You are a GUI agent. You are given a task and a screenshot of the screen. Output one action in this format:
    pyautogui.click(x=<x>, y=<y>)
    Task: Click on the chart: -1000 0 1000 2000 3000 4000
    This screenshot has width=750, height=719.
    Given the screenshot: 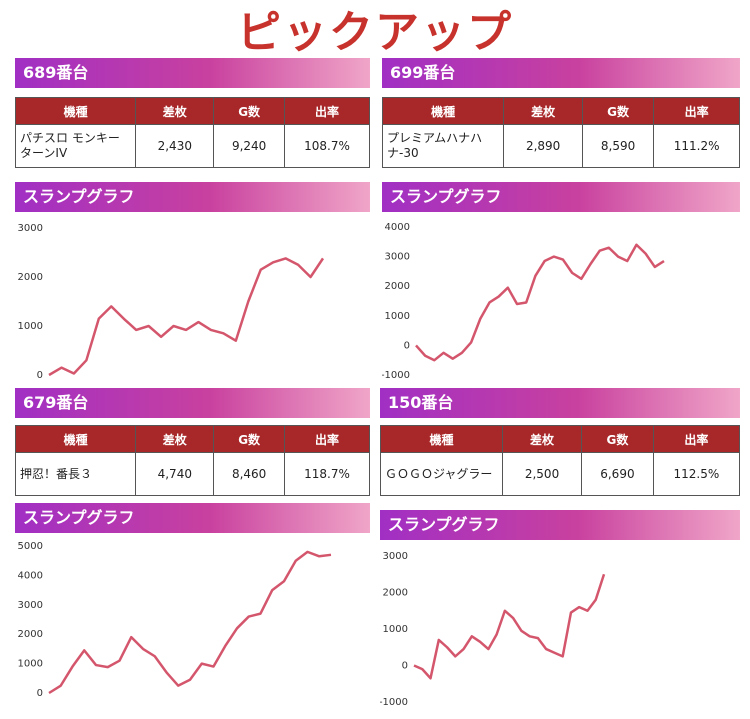 What is the action you would take?
    pyautogui.click(x=523, y=301)
    